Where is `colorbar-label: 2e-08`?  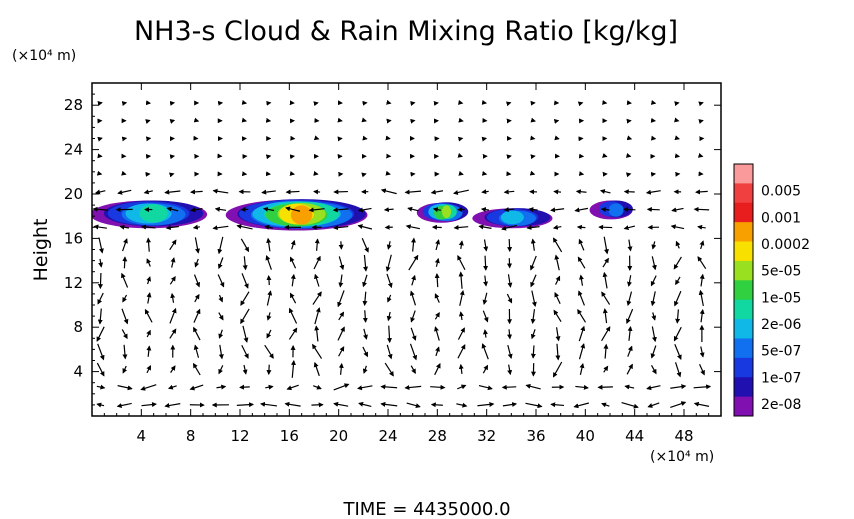
colorbar-label: 2e-08 is located at coordinates (781, 405).